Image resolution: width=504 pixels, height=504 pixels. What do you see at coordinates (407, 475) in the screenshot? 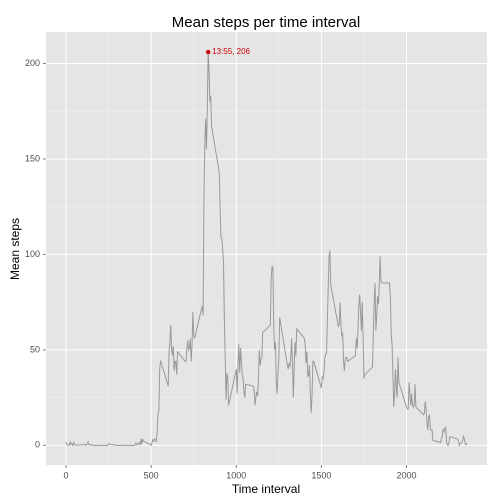
I see `x-tick-label: 2000` at bounding box center [407, 475].